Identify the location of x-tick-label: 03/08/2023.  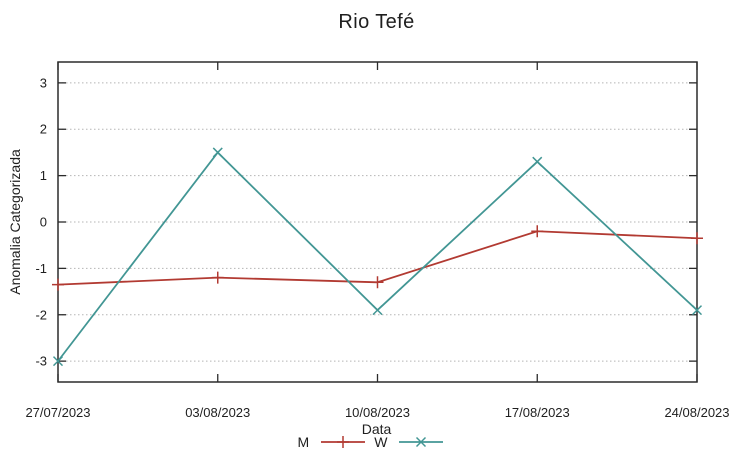
(217, 412).